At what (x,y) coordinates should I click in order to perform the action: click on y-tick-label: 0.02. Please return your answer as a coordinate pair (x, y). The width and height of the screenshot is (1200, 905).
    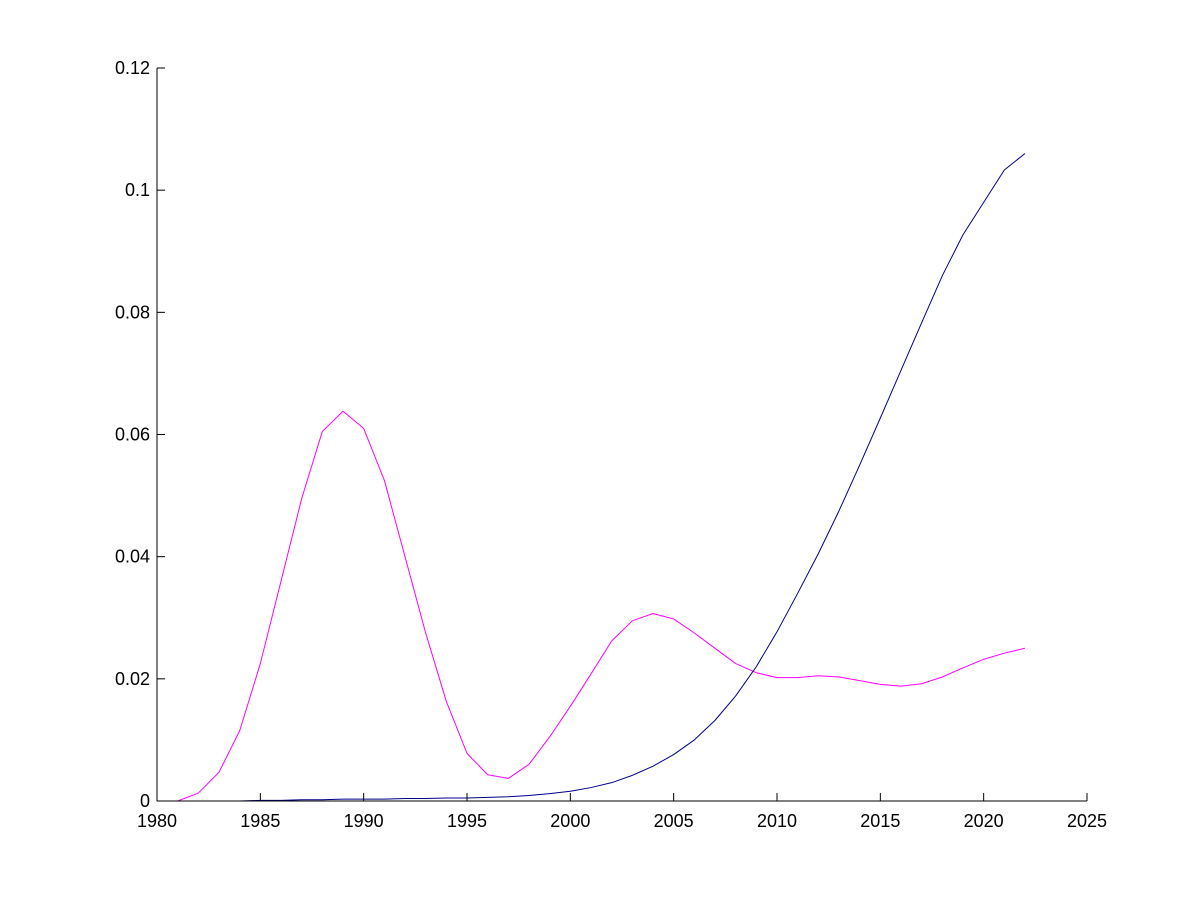
    Looking at the image, I should click on (132, 679).